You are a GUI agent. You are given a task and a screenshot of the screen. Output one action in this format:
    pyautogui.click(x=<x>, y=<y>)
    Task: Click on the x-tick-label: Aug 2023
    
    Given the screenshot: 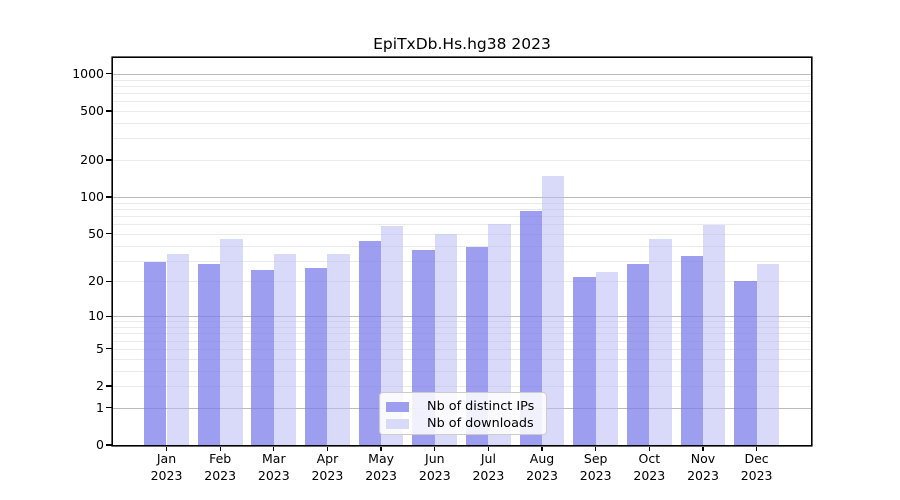 What is the action you would take?
    pyautogui.click(x=542, y=467)
    